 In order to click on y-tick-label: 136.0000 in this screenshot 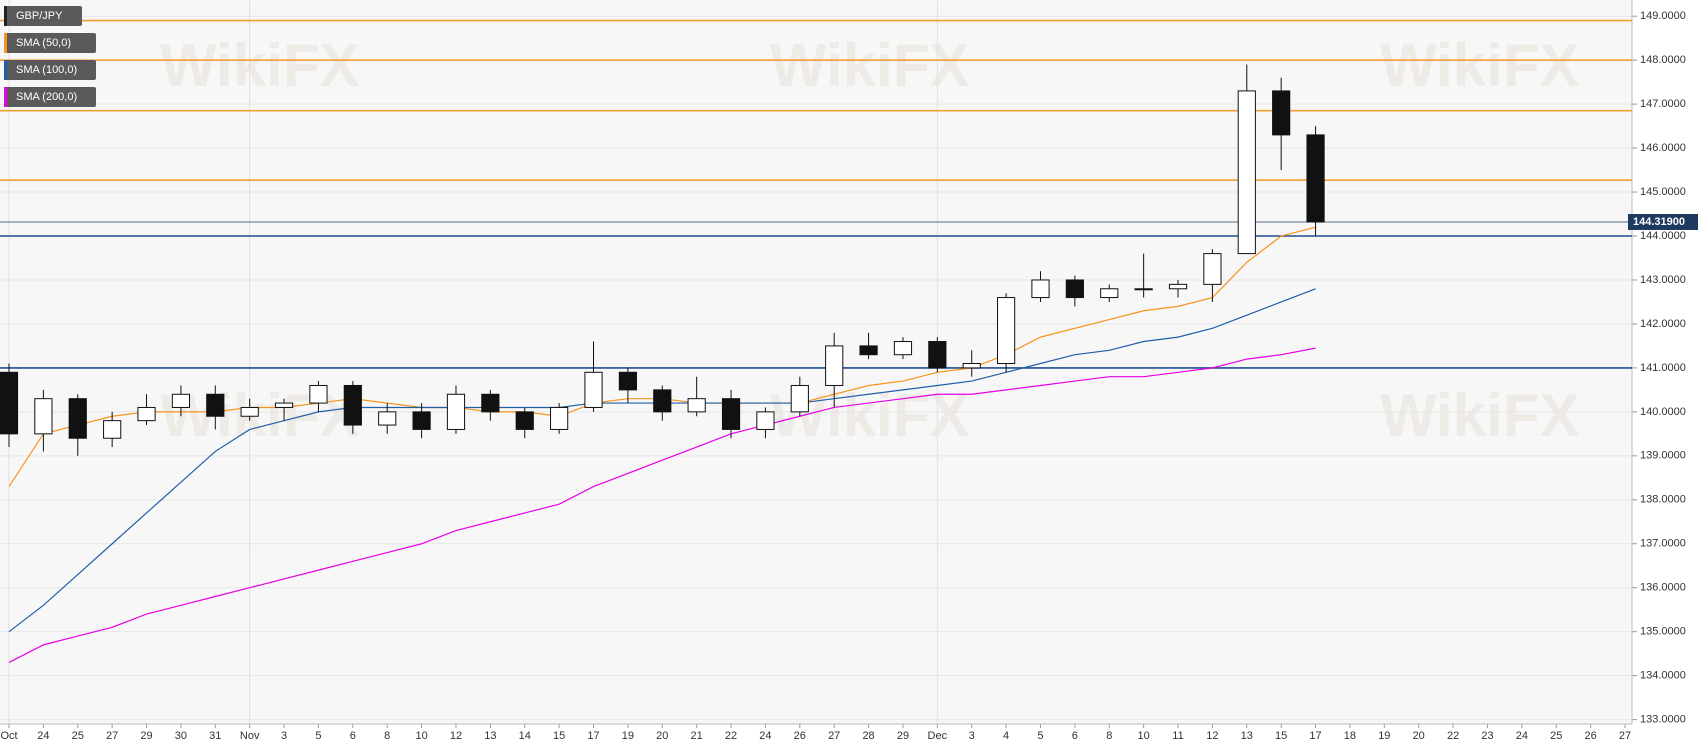, I will do `click(1663, 588)`.